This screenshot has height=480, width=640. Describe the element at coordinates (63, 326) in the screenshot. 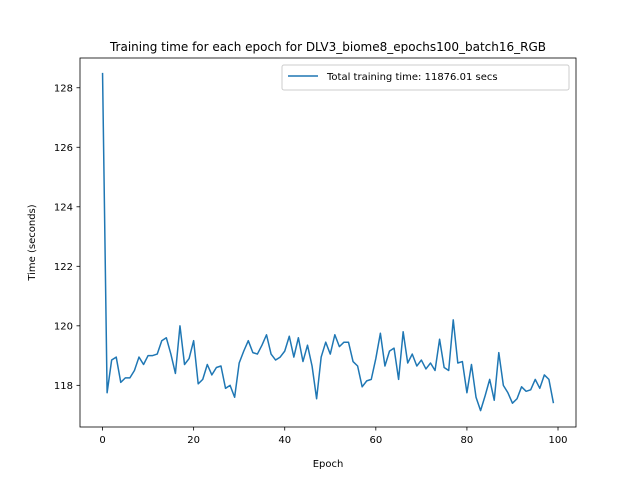

I see `y-tick-label: 120` at that location.